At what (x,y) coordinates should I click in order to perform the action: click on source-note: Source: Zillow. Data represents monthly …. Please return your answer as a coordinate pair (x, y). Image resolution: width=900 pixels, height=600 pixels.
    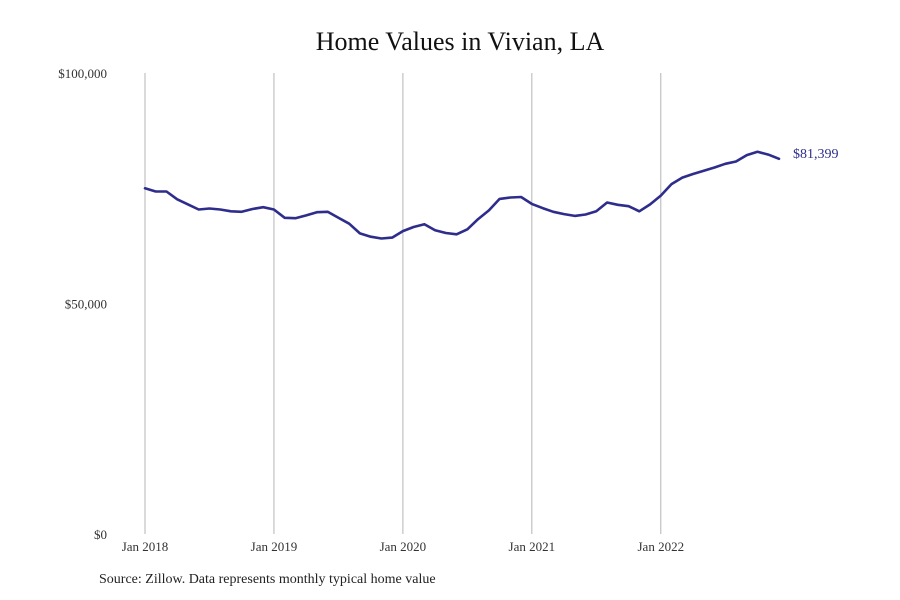
    Looking at the image, I should click on (267, 579).